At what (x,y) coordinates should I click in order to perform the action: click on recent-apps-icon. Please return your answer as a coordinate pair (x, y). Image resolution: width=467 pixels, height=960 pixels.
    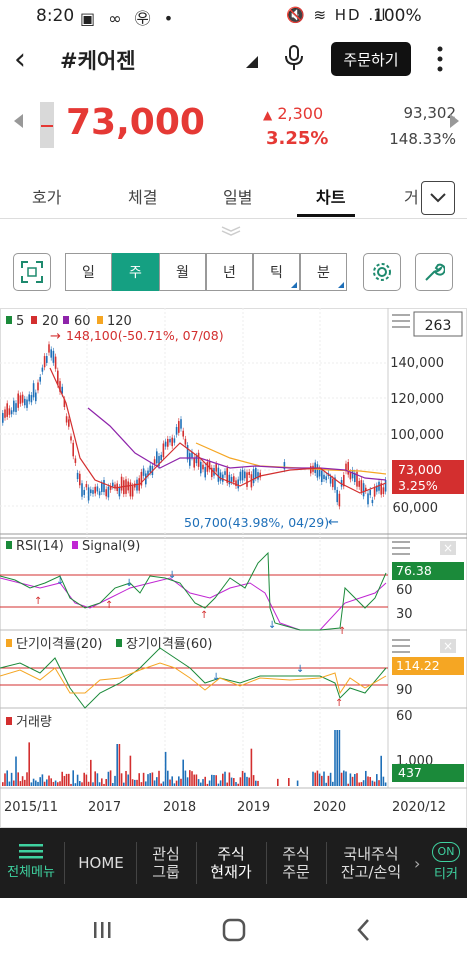
    Looking at the image, I should click on (102, 930).